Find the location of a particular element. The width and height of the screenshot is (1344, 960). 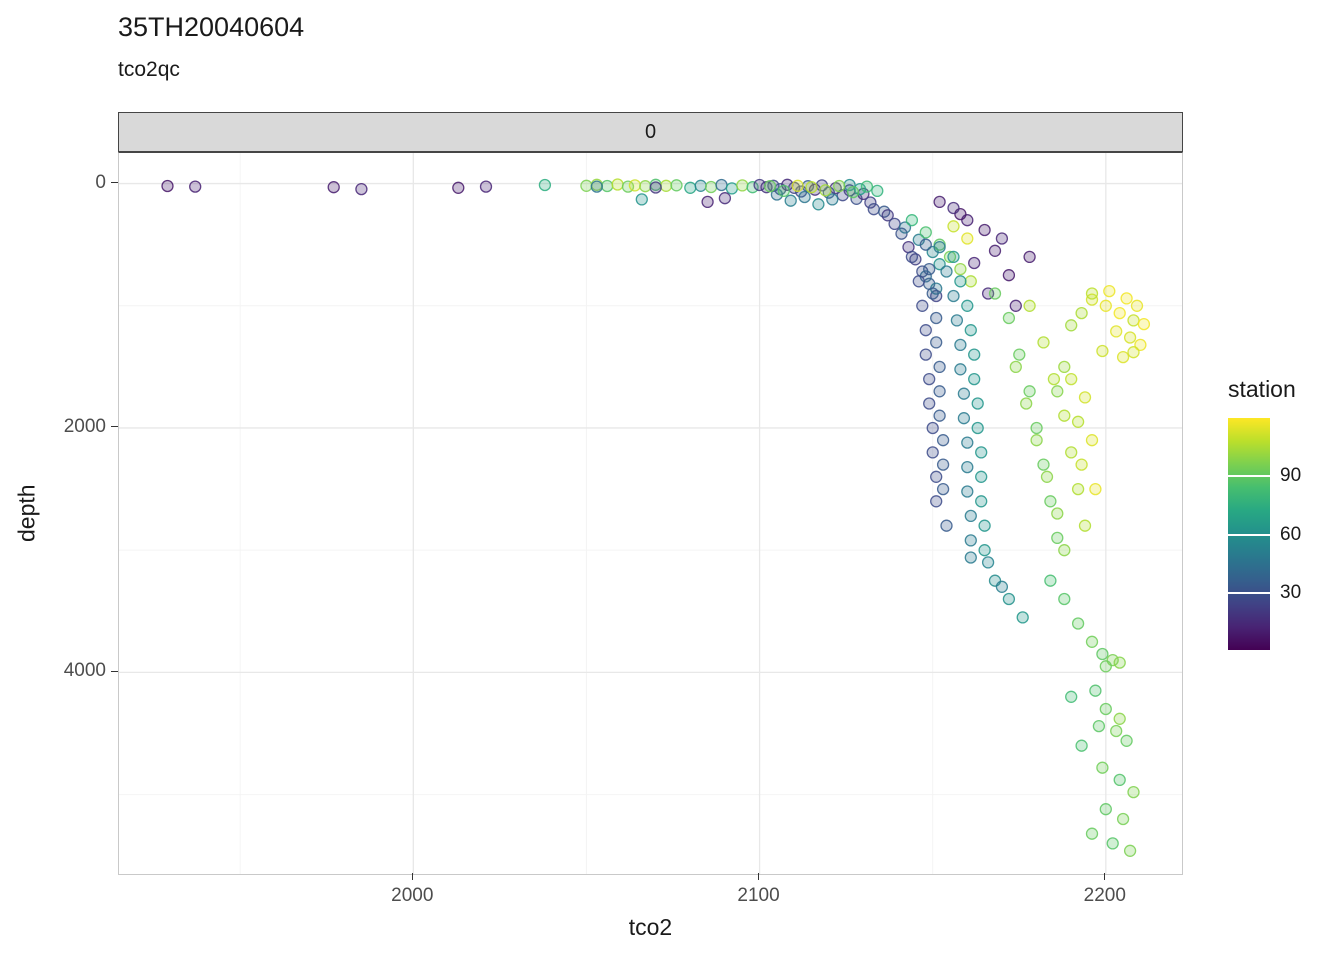

y-axis-title: depth is located at coordinates (26, 513).